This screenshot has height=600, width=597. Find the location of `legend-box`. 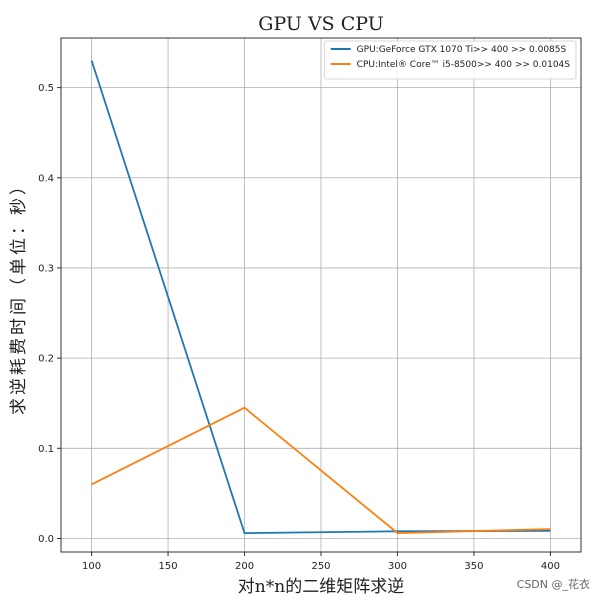

legend-box is located at coordinates (450, 60).